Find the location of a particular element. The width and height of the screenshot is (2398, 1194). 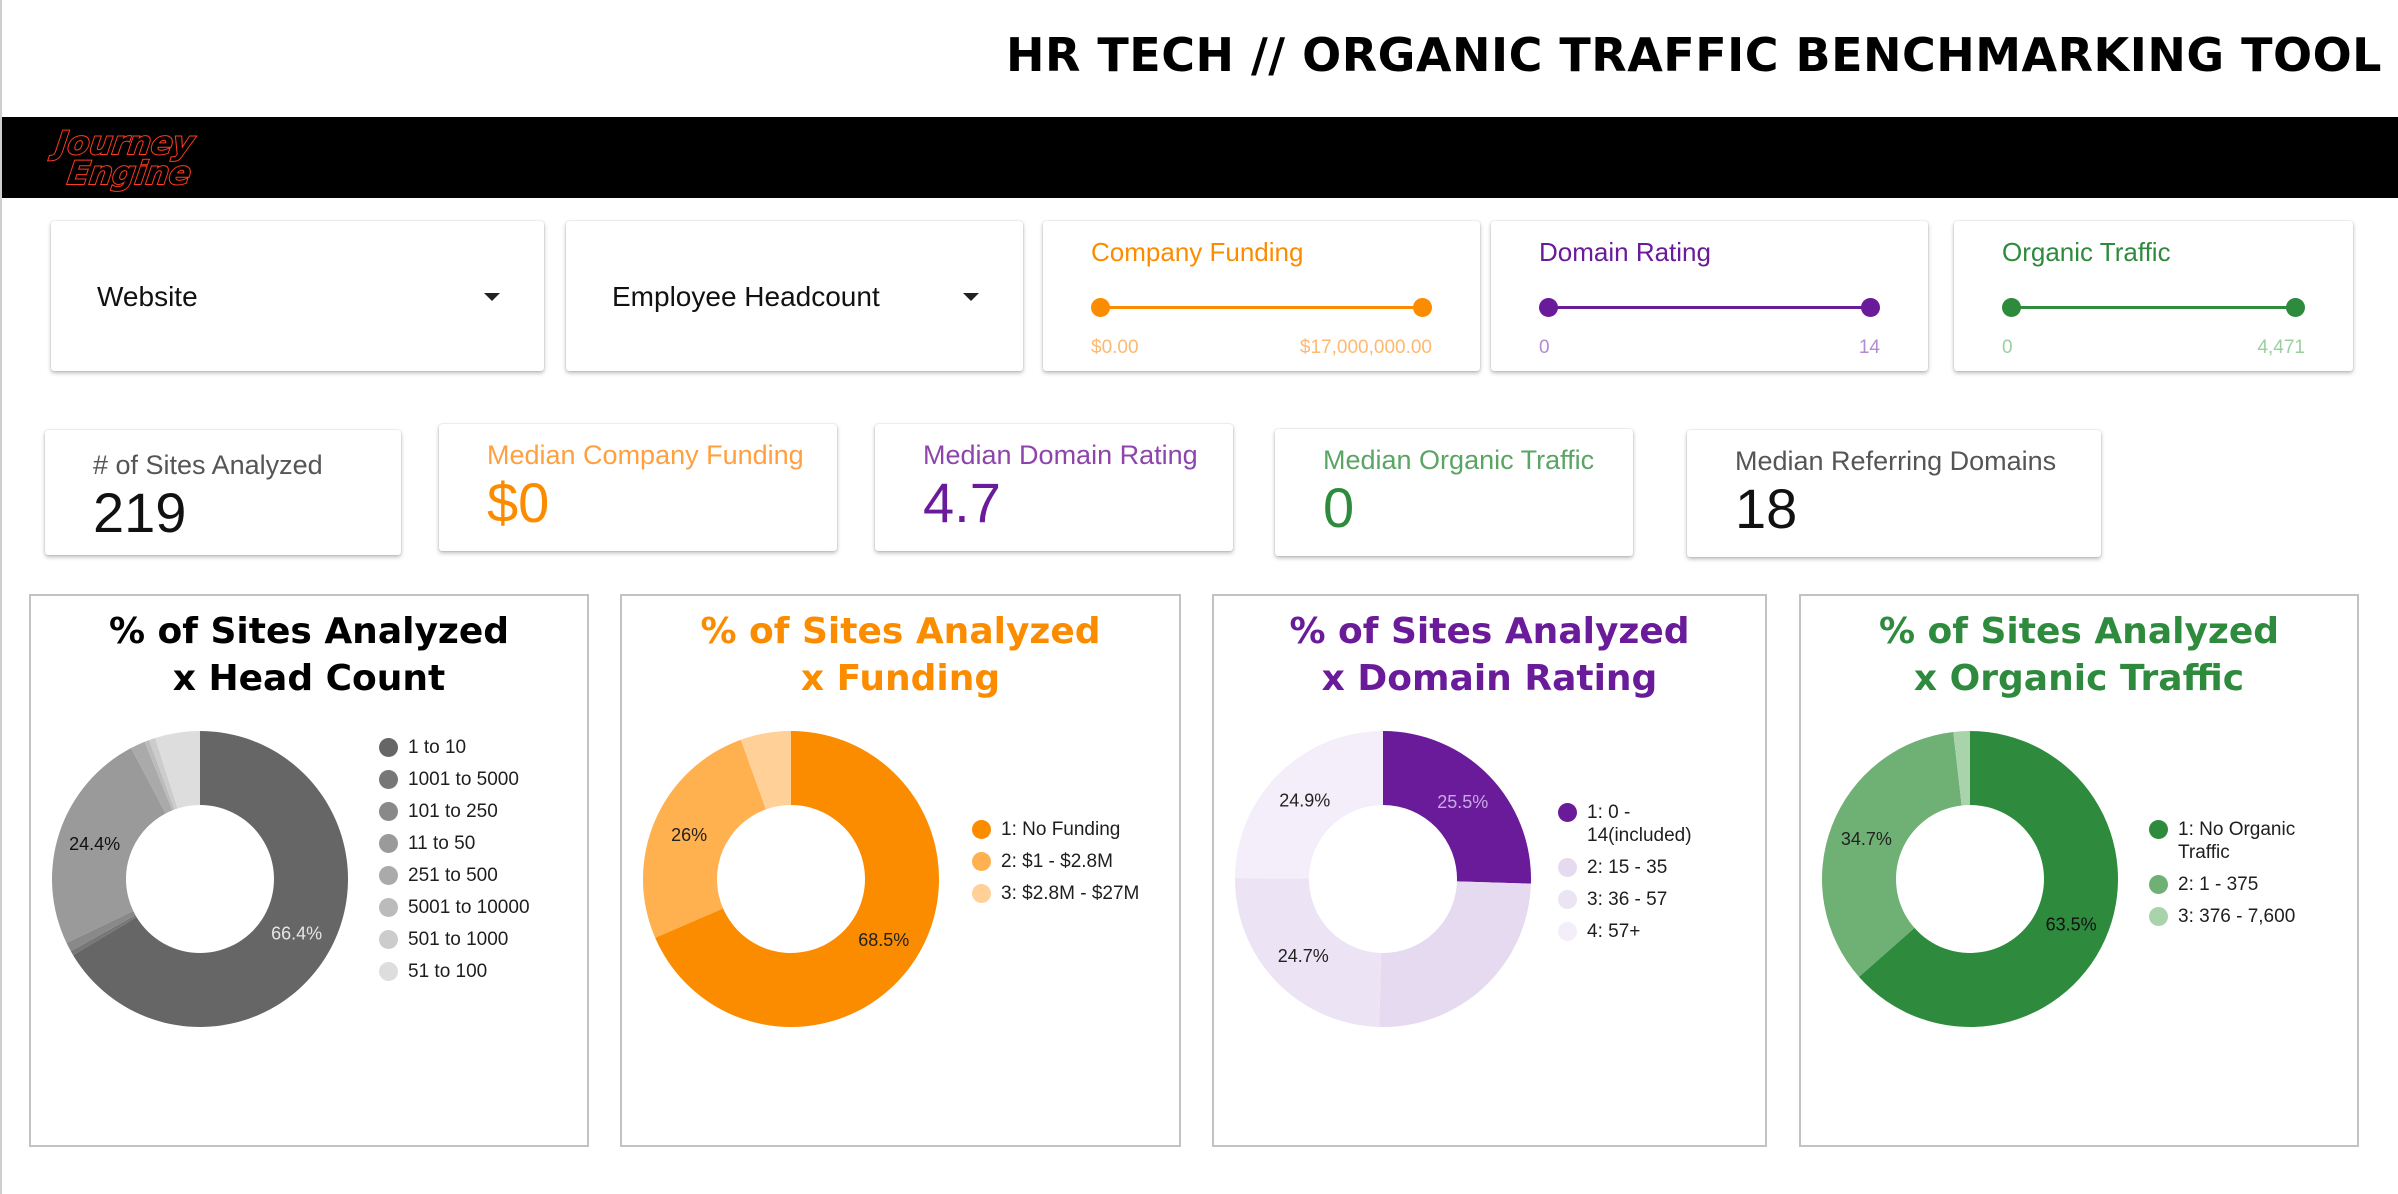

donut-slice-label: 24.9% is located at coordinates (1304, 800).